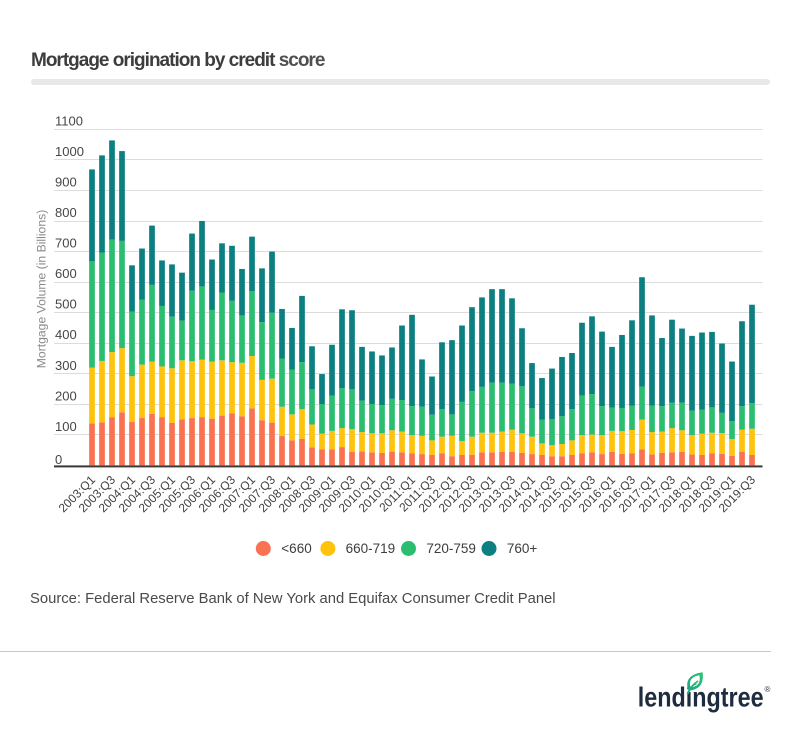  What do you see at coordinates (66, 212) in the screenshot?
I see `svg-text: 800` at bounding box center [66, 212].